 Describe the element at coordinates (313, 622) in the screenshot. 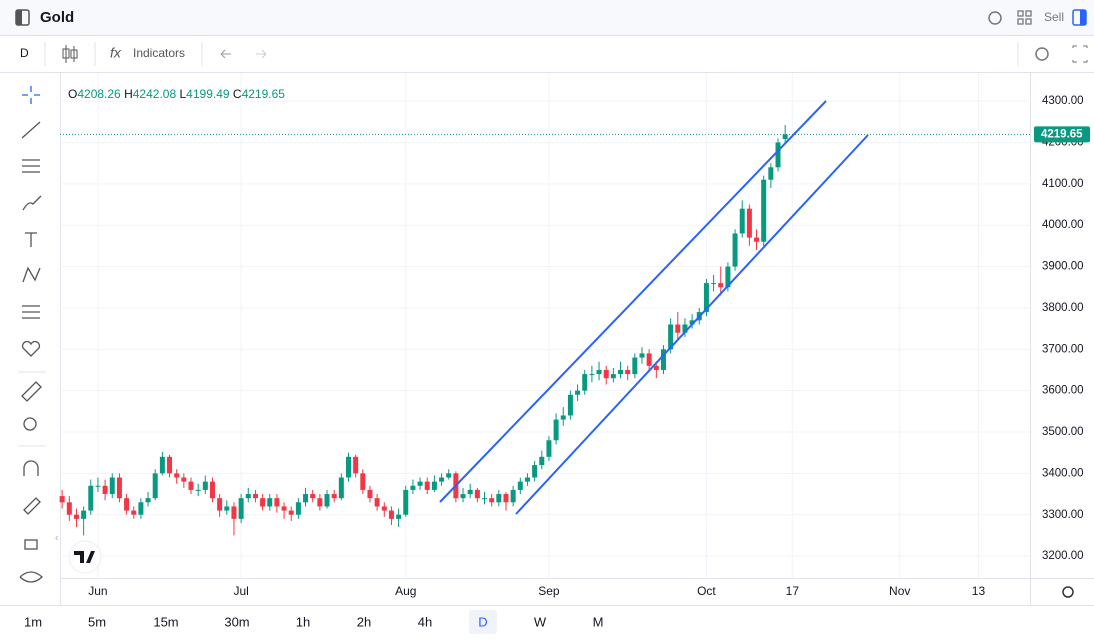

I see `timeframe-bar: 1m 5m 15m 30m 1h 2h 4h D W M` at that location.